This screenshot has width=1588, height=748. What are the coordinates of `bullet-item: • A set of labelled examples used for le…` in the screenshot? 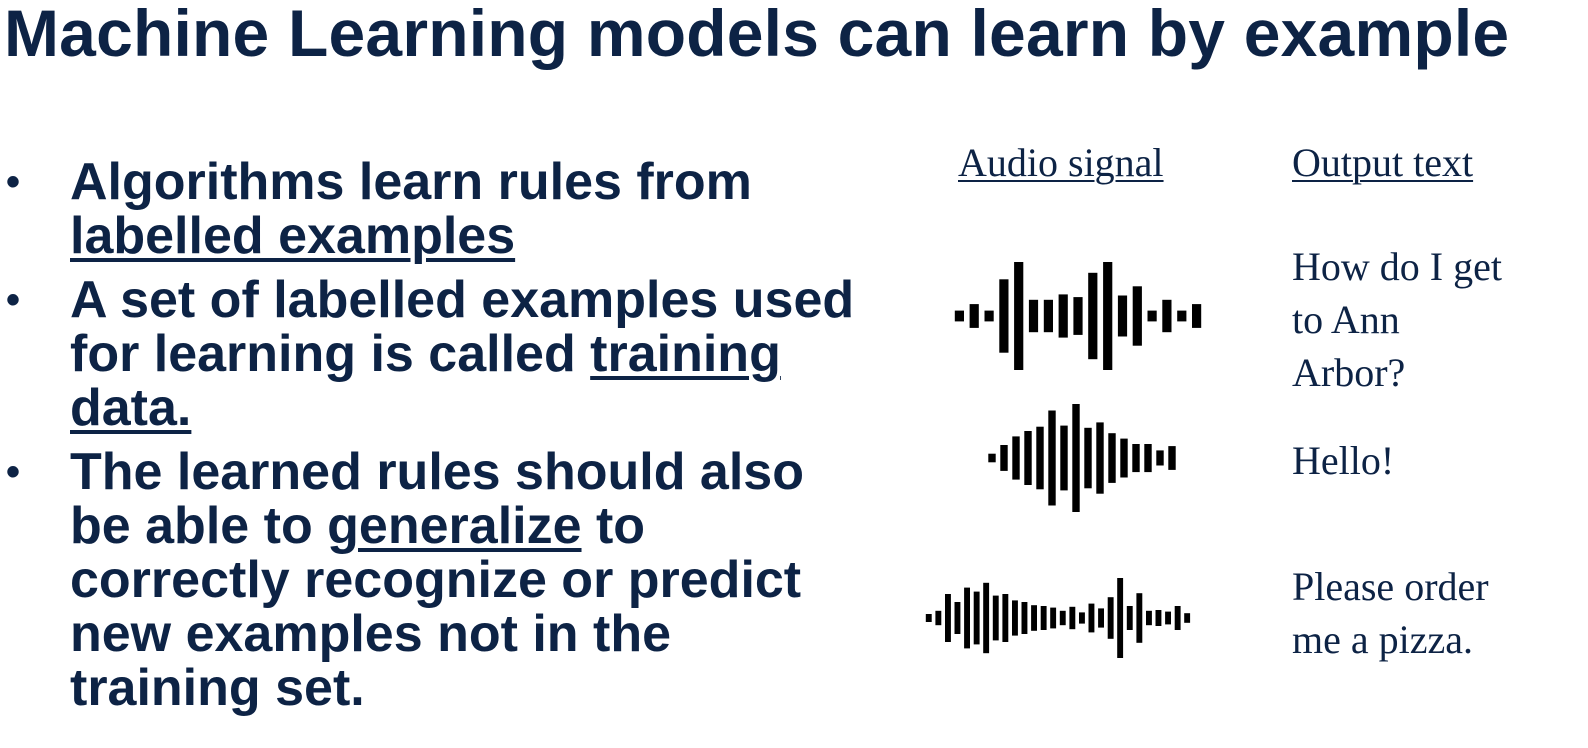 It's located at (430, 354).